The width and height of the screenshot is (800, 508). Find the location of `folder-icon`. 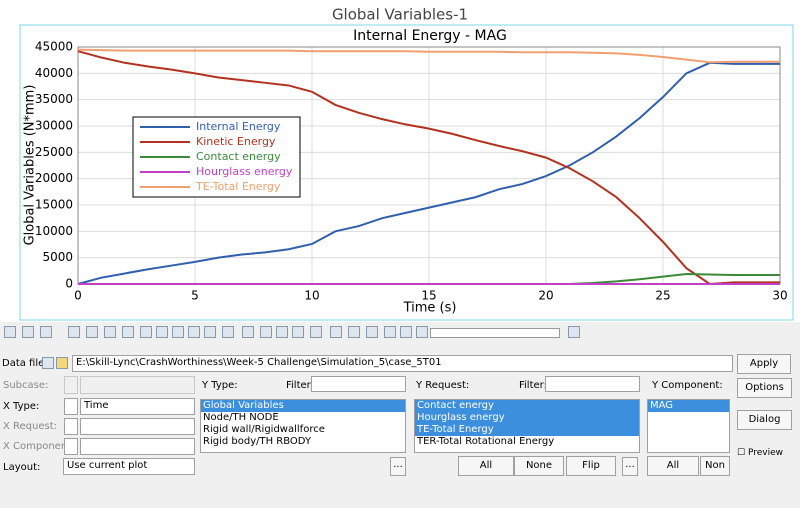

folder-icon is located at coordinates (62, 363).